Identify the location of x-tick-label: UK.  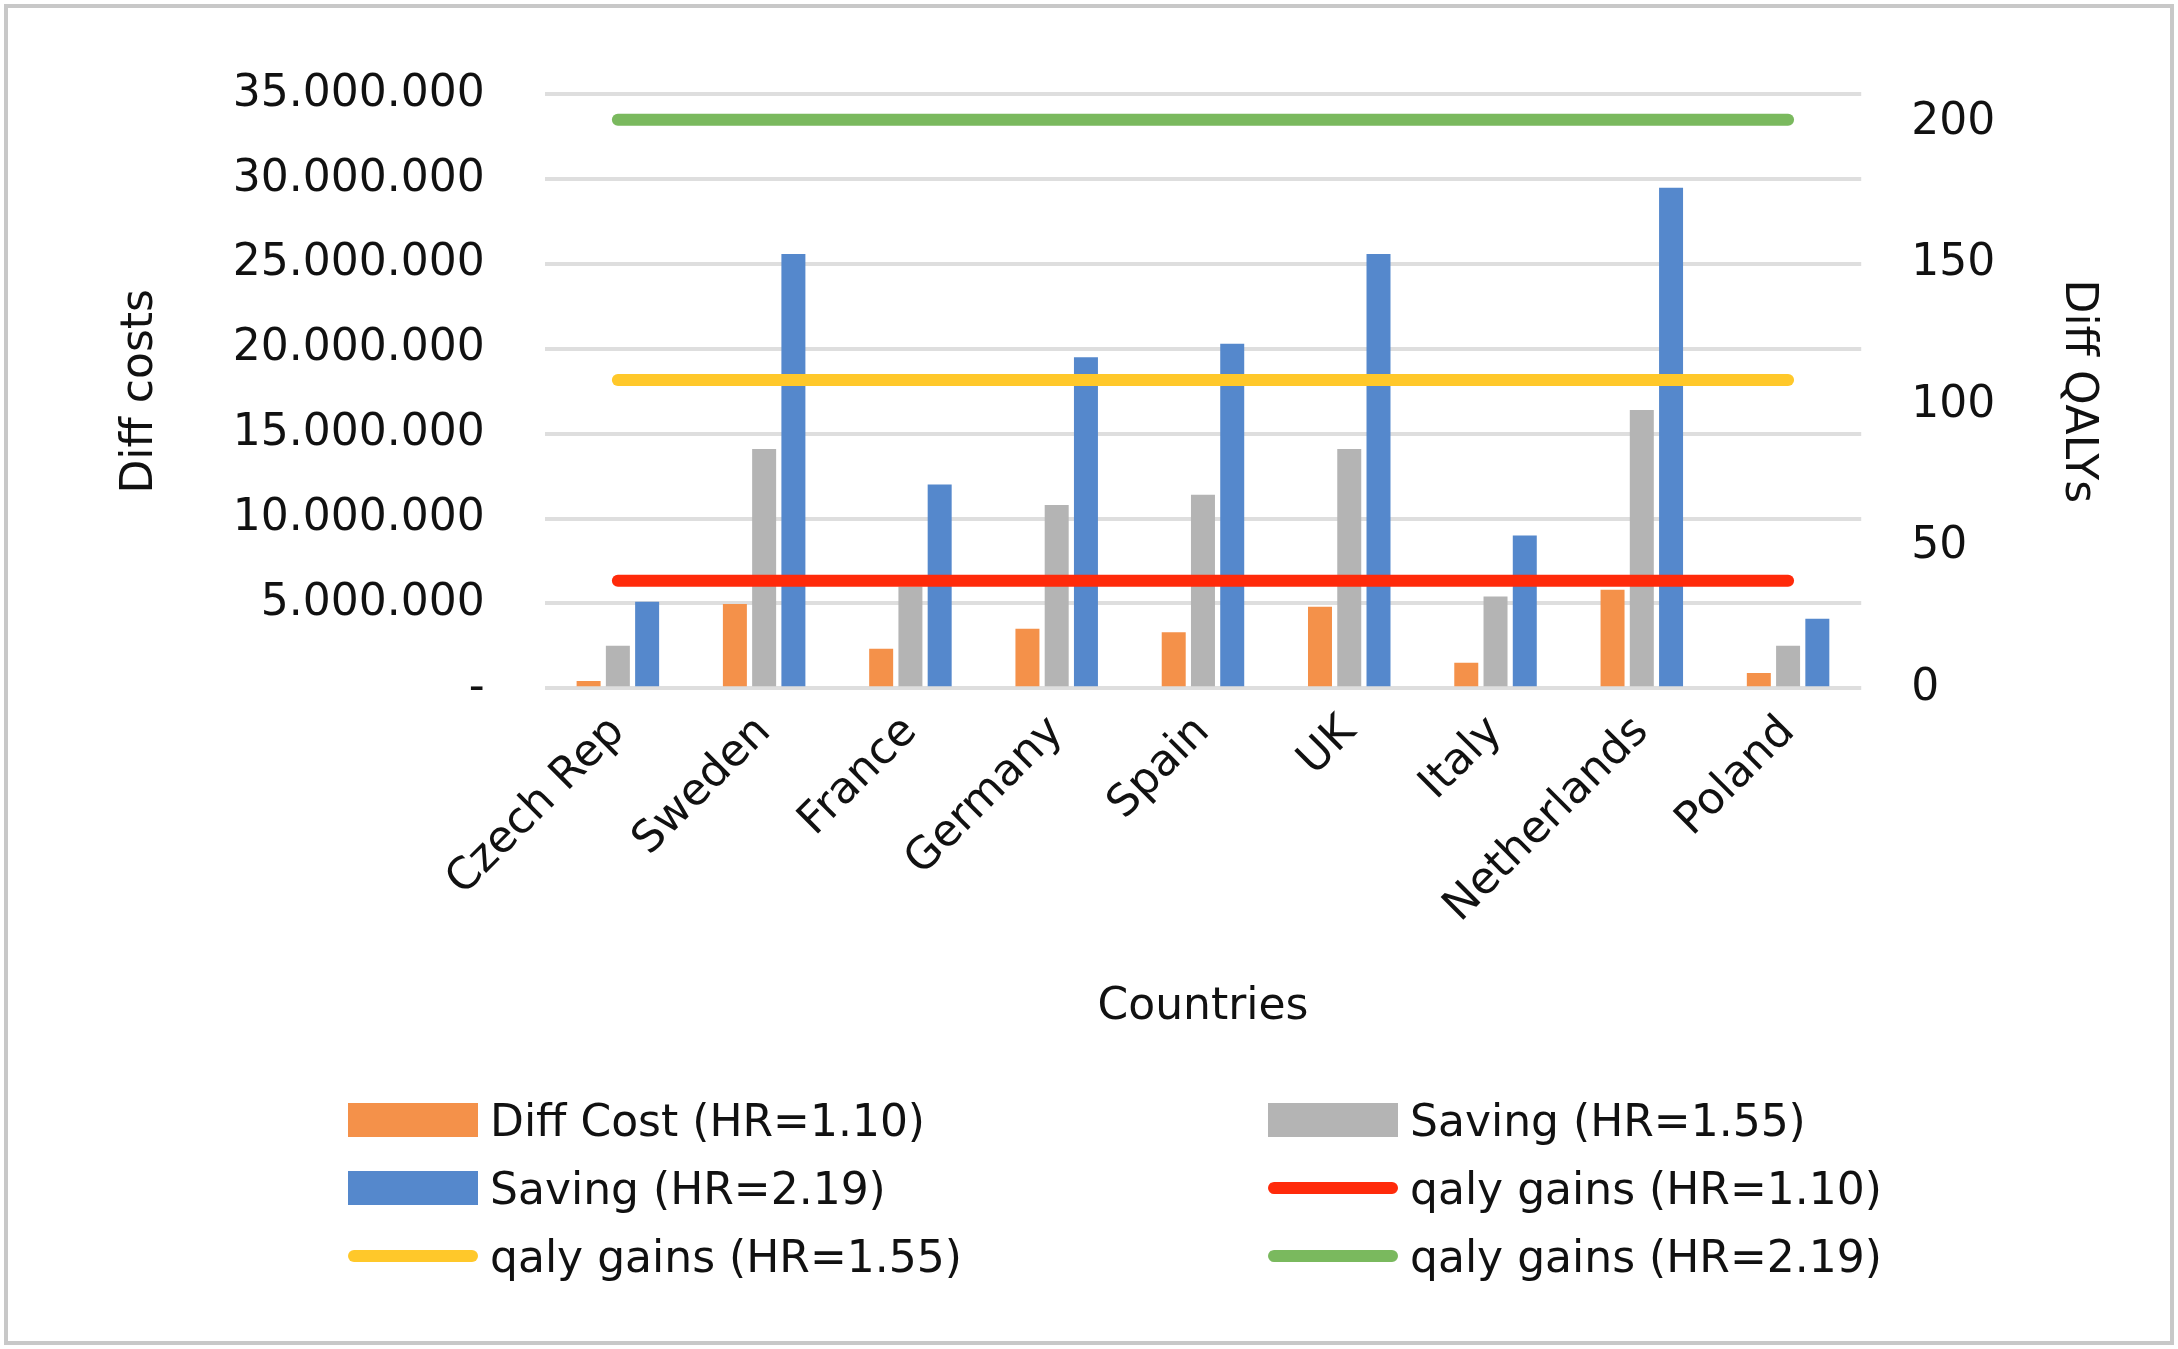
(1325, 743).